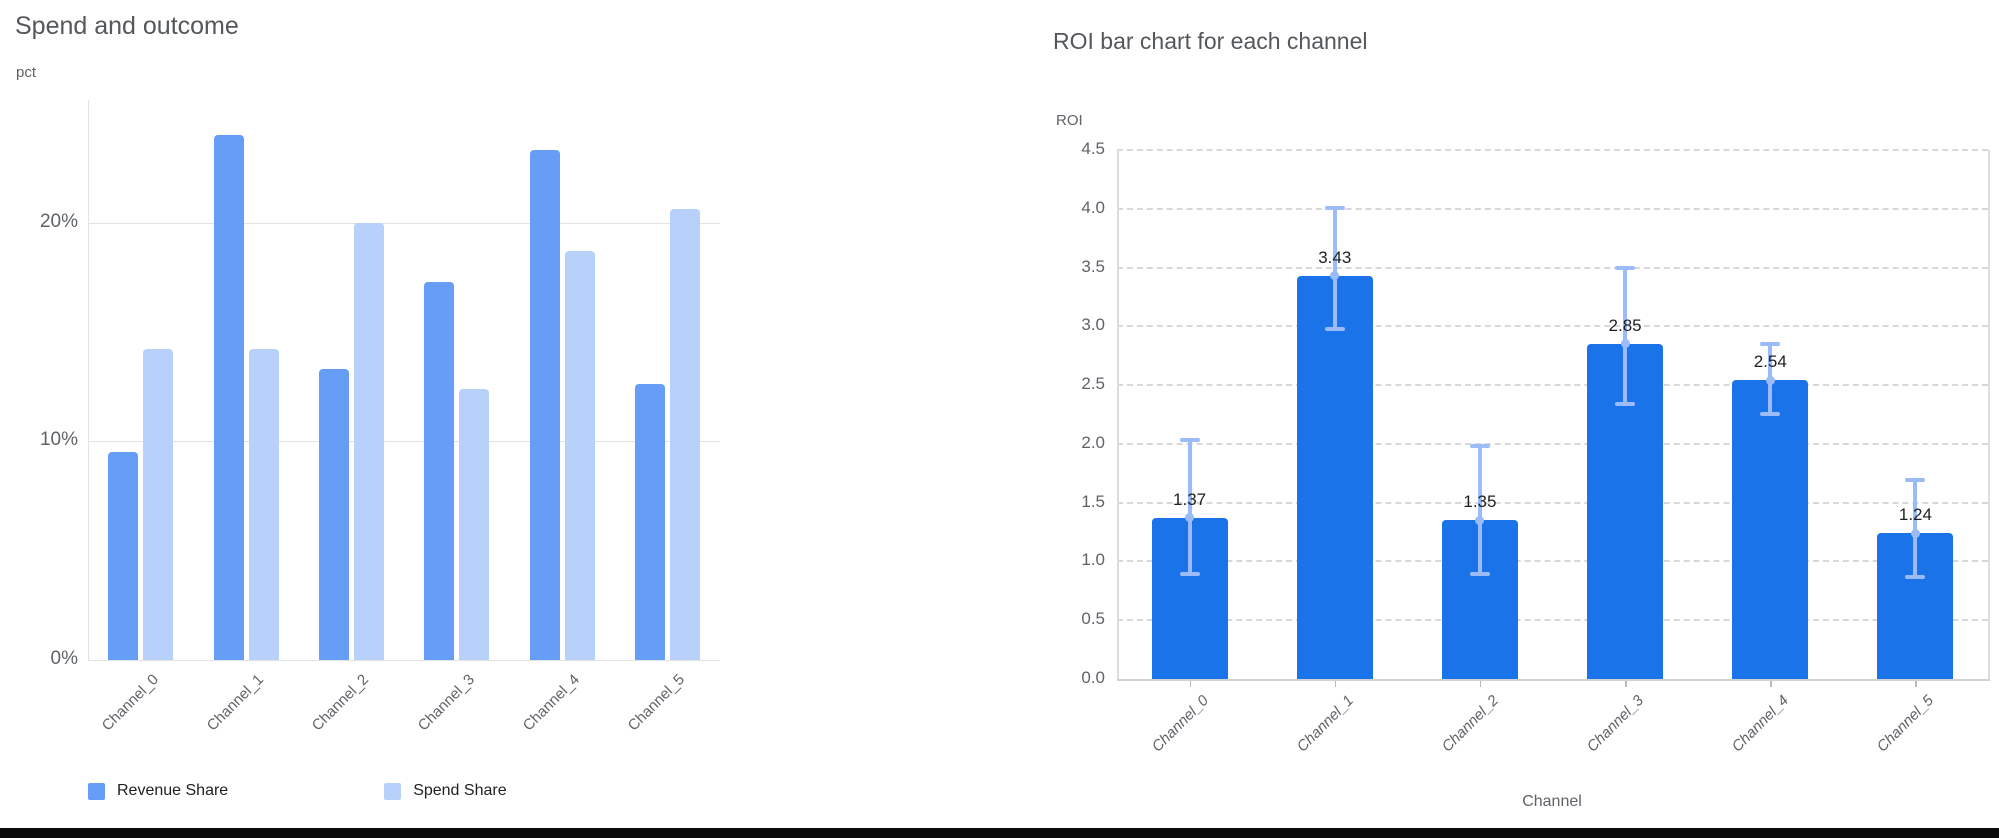 The height and width of the screenshot is (838, 1999). Describe the element at coordinates (1093, 619) in the screenshot. I see `right-y-tick-label: 0.5` at that location.